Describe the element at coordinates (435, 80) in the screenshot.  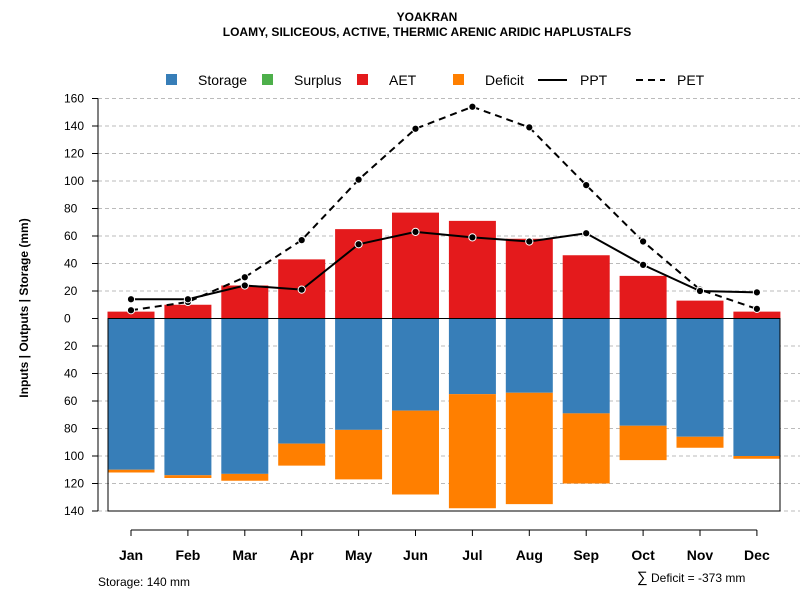
I see `legend: Storage Surplus AET Deficit PPT PET` at that location.